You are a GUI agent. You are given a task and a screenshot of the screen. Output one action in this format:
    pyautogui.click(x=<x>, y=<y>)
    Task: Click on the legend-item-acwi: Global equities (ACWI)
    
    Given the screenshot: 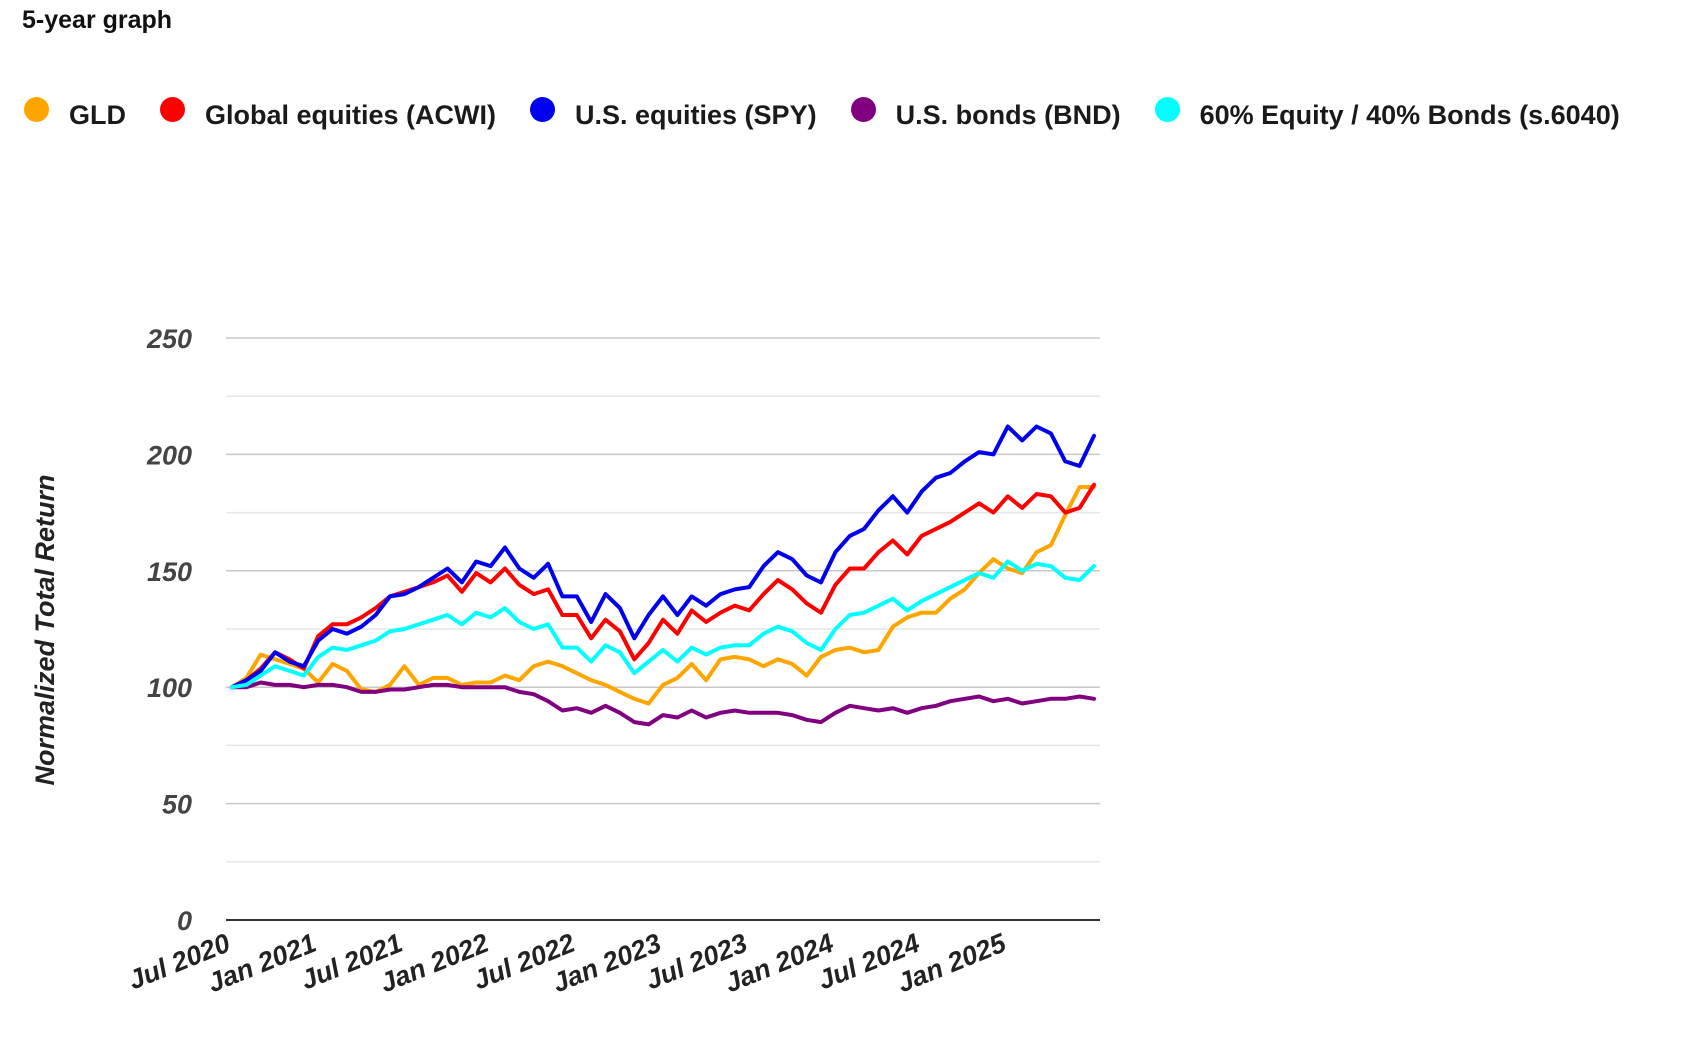 What is the action you would take?
    pyautogui.click(x=328, y=114)
    